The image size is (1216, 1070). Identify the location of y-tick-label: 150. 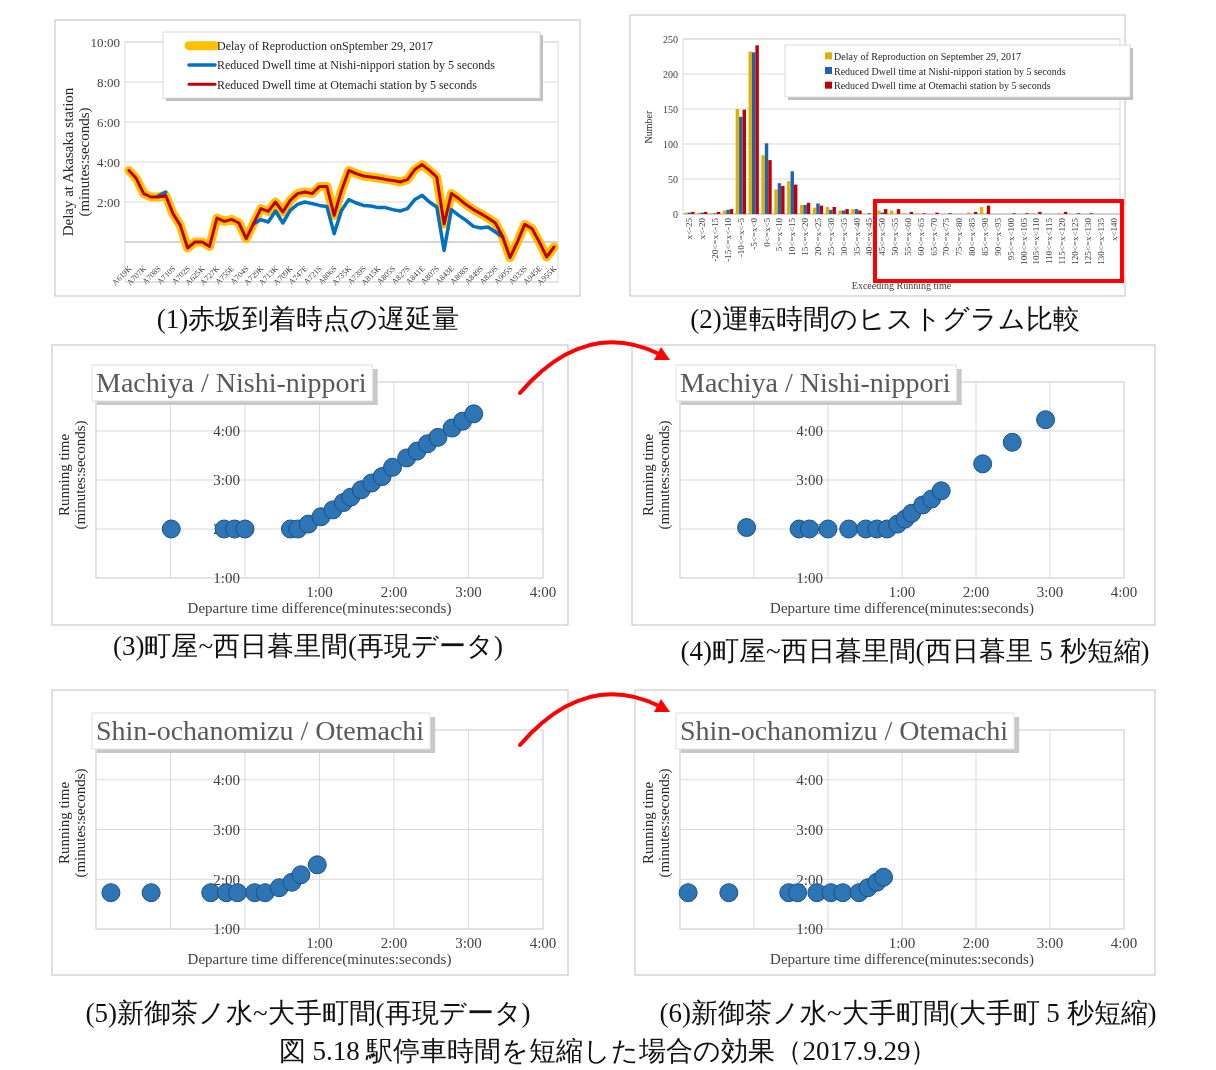
(670, 109).